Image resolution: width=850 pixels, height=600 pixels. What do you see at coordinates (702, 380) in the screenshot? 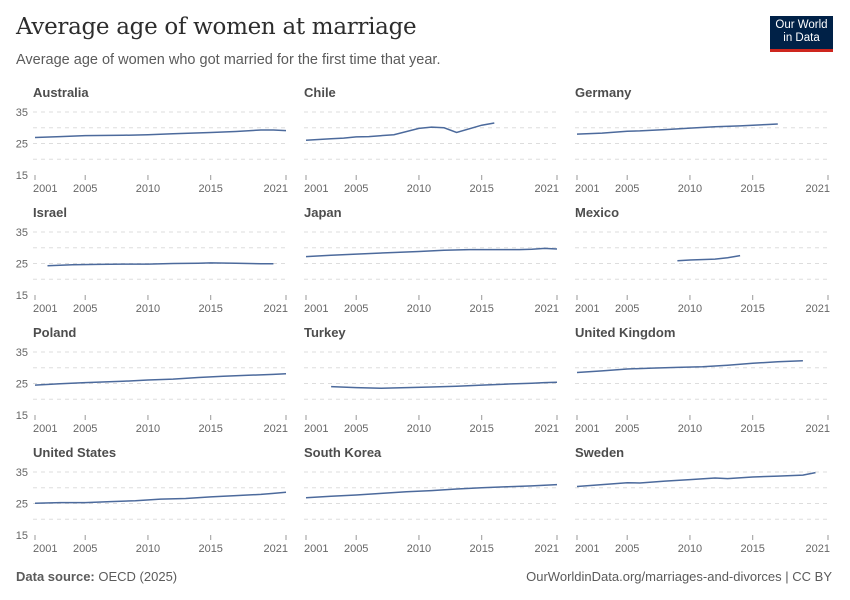
I see `panel-united-kingdom: United Kingdom 2001 2005 2010 2015 2021` at bounding box center [702, 380].